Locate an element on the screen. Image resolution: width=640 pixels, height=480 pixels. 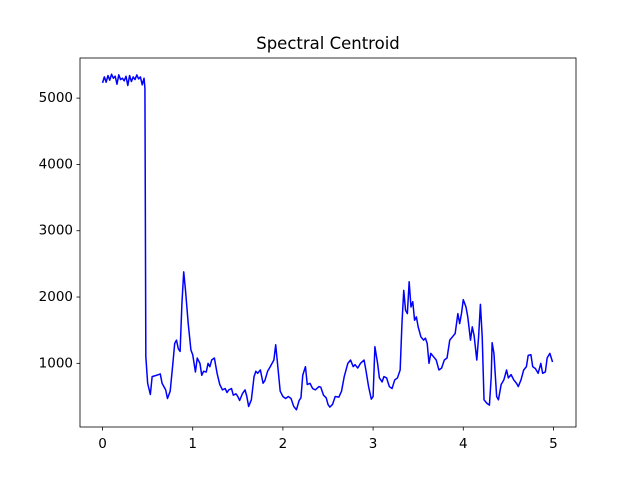
y-tick-label: 2000 is located at coordinates (56, 297).